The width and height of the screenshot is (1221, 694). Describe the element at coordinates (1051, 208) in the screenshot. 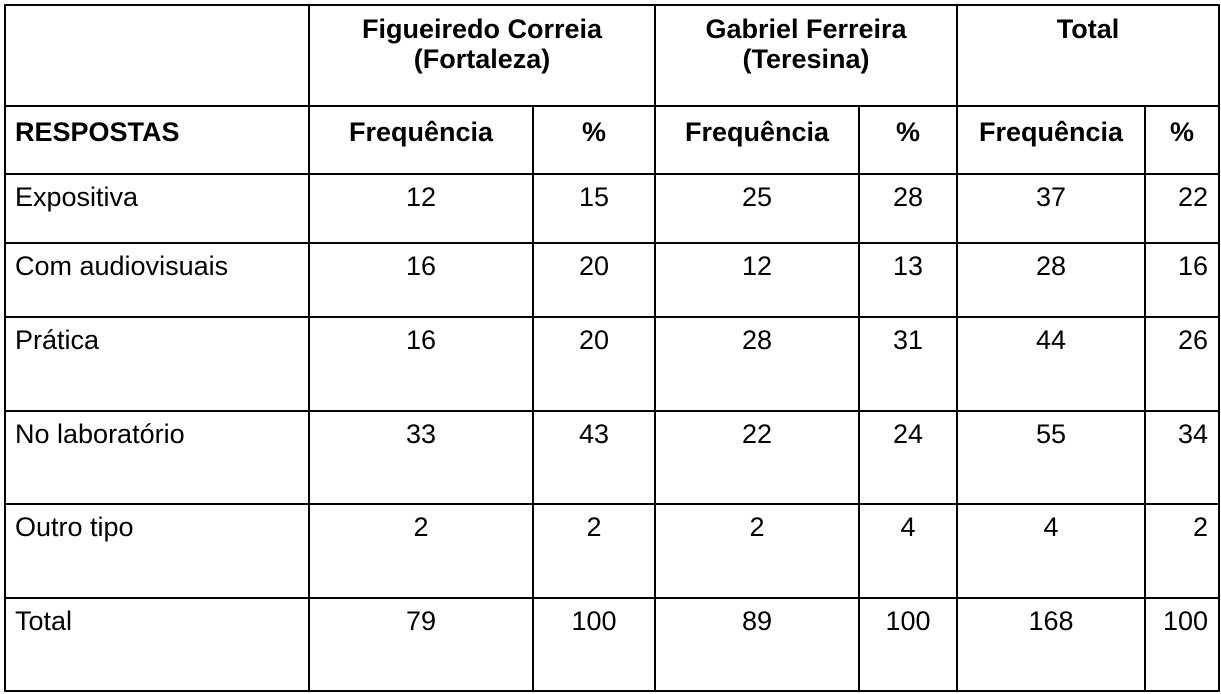

I see `cell-value: 37` at that location.